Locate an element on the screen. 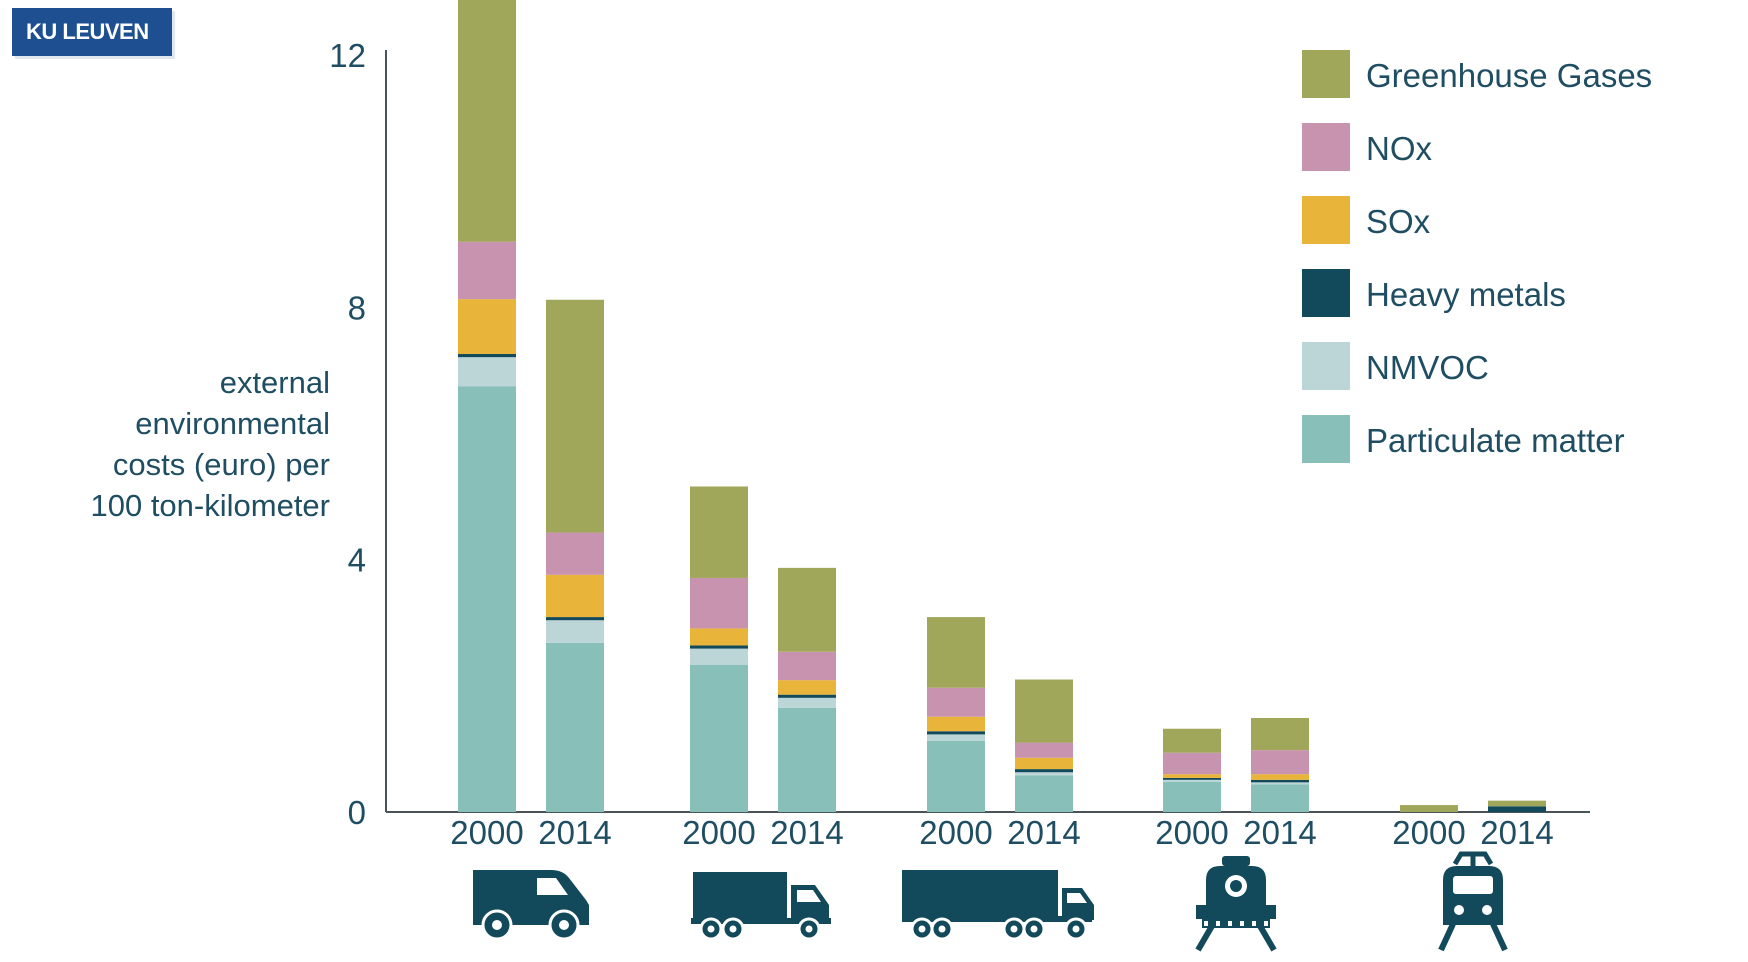 This screenshot has height=962, width=1748. y-axis-label-line: environmental is located at coordinates (232, 423).